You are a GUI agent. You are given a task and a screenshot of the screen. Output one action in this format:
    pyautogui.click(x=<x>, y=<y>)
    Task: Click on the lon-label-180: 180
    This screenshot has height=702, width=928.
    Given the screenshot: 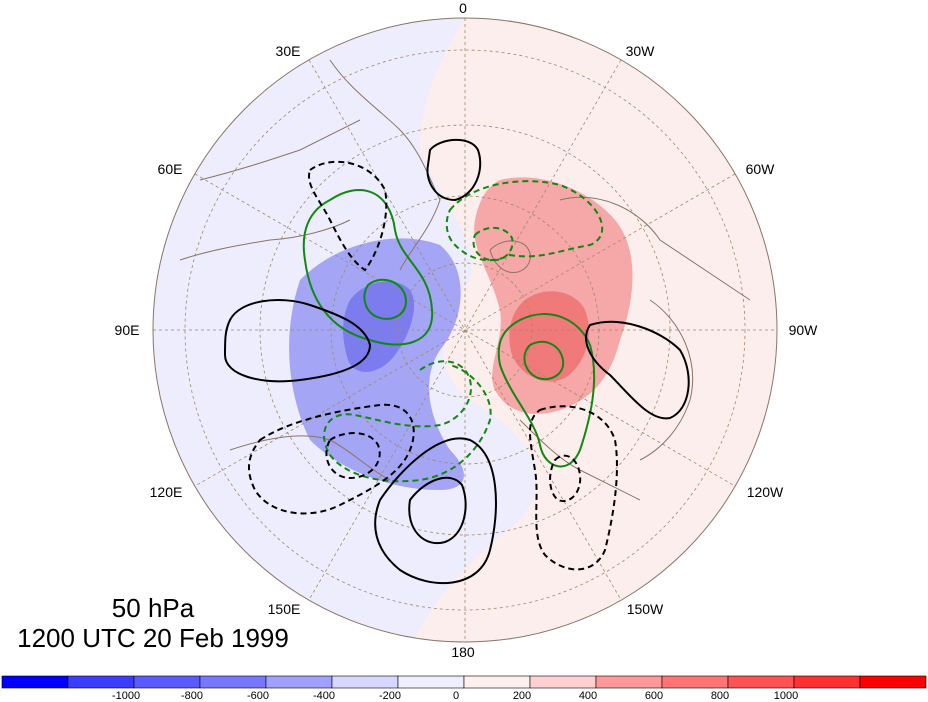 What is the action you would take?
    pyautogui.click(x=463, y=652)
    